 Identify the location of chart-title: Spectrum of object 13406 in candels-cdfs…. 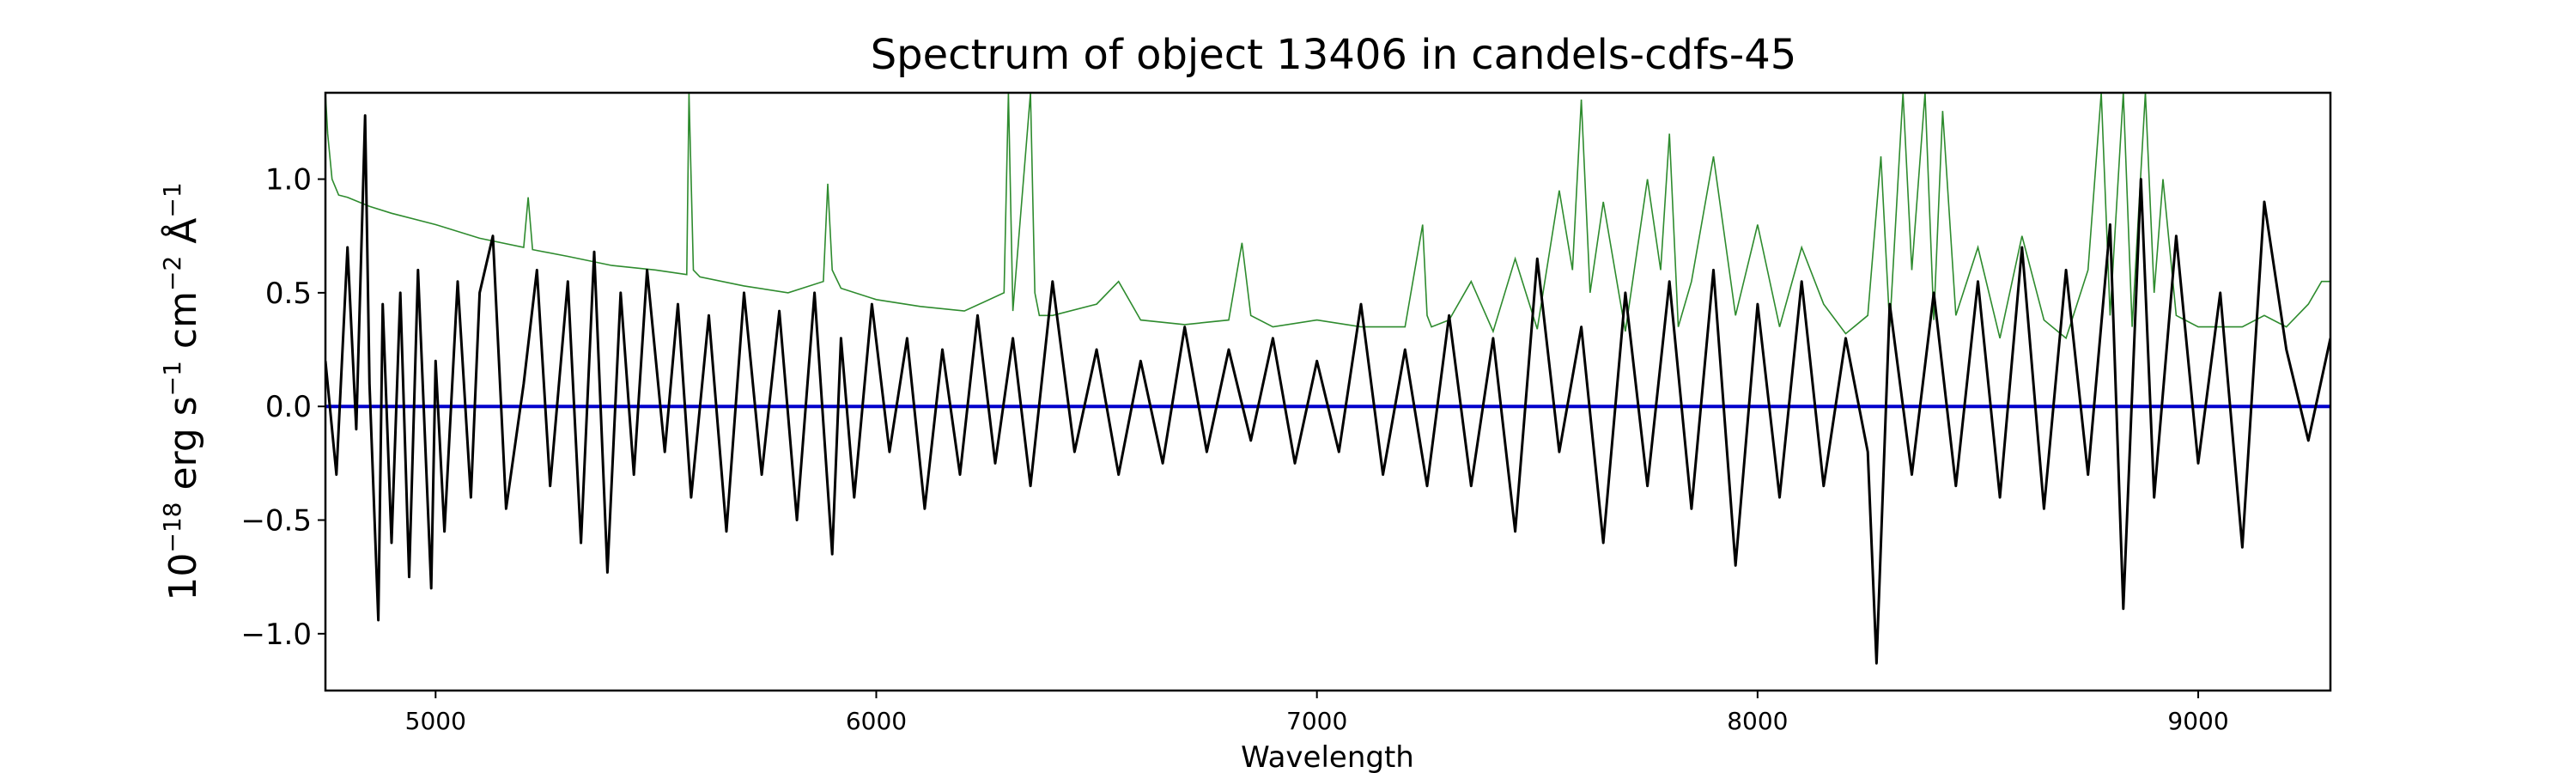
(1334, 55).